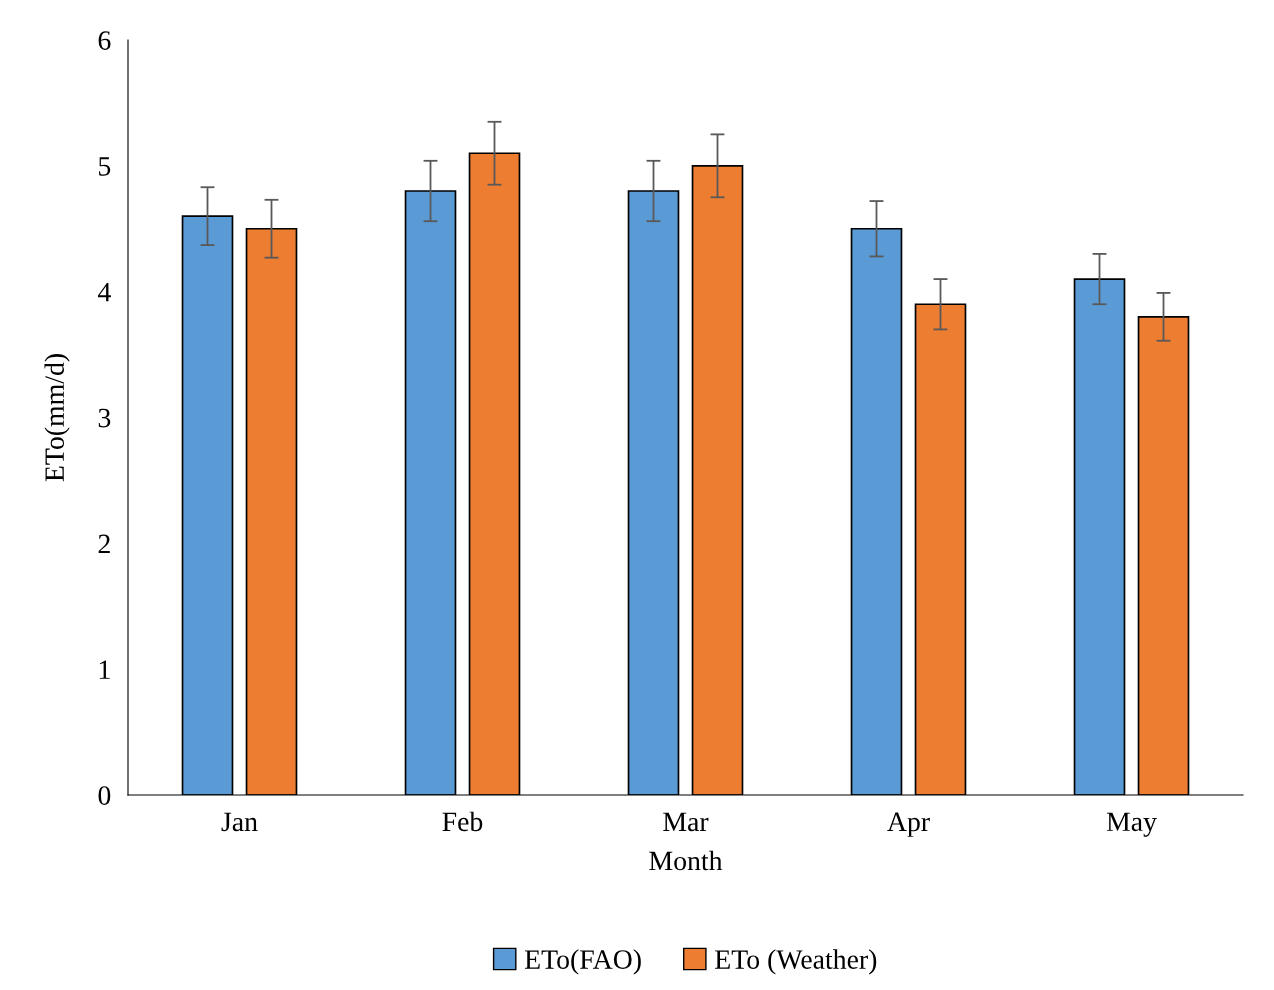 The image size is (1274, 990). Describe the element at coordinates (582, 962) in the screenshot. I see `legend-label: ETo(FAO)` at that location.